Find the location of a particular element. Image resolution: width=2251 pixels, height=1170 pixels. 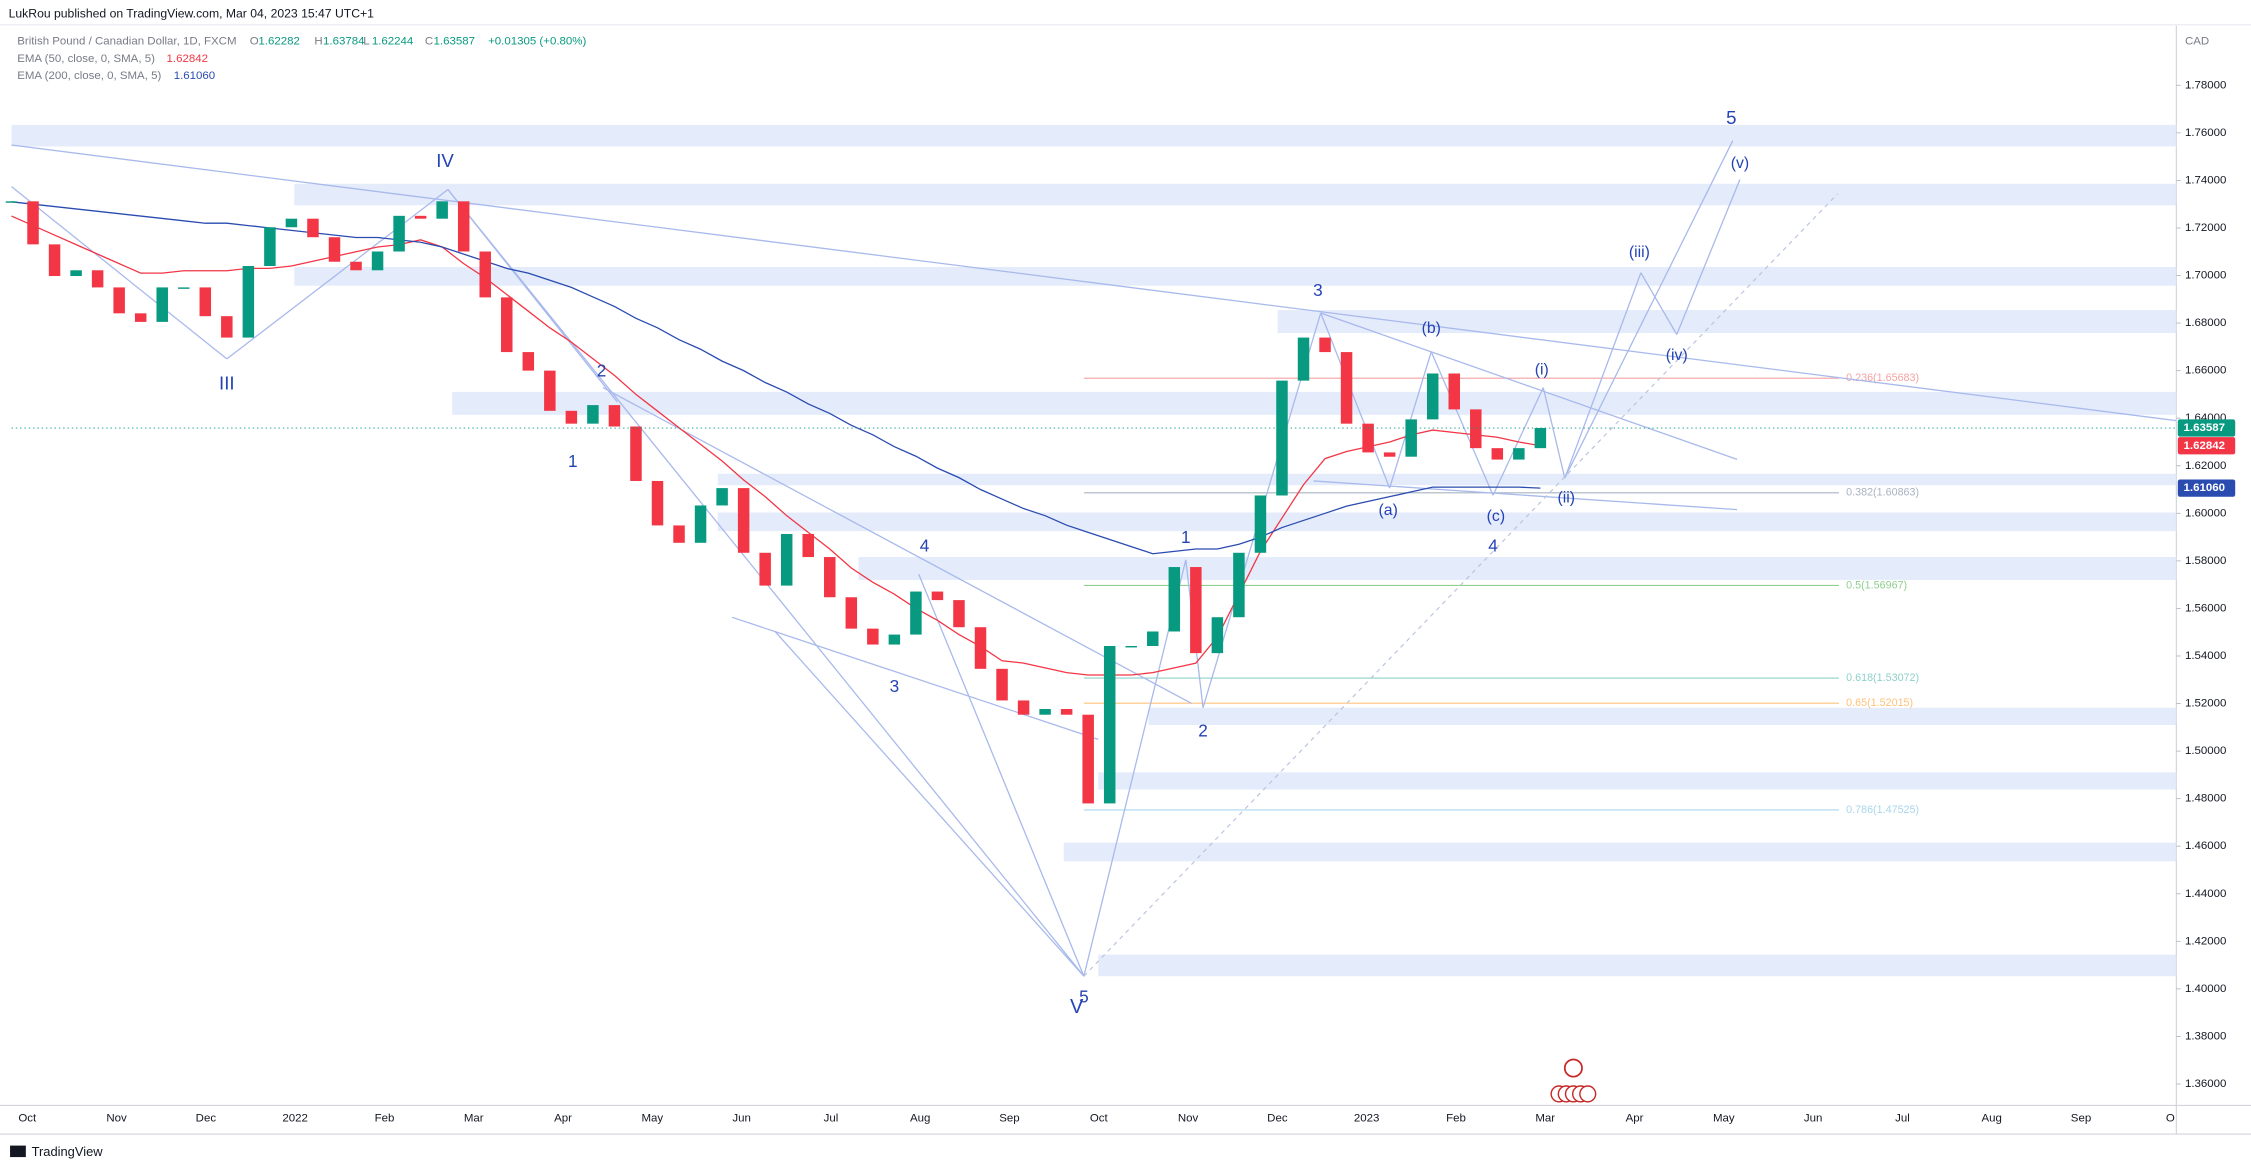

axis-unit: CAD is located at coordinates (2197, 42).